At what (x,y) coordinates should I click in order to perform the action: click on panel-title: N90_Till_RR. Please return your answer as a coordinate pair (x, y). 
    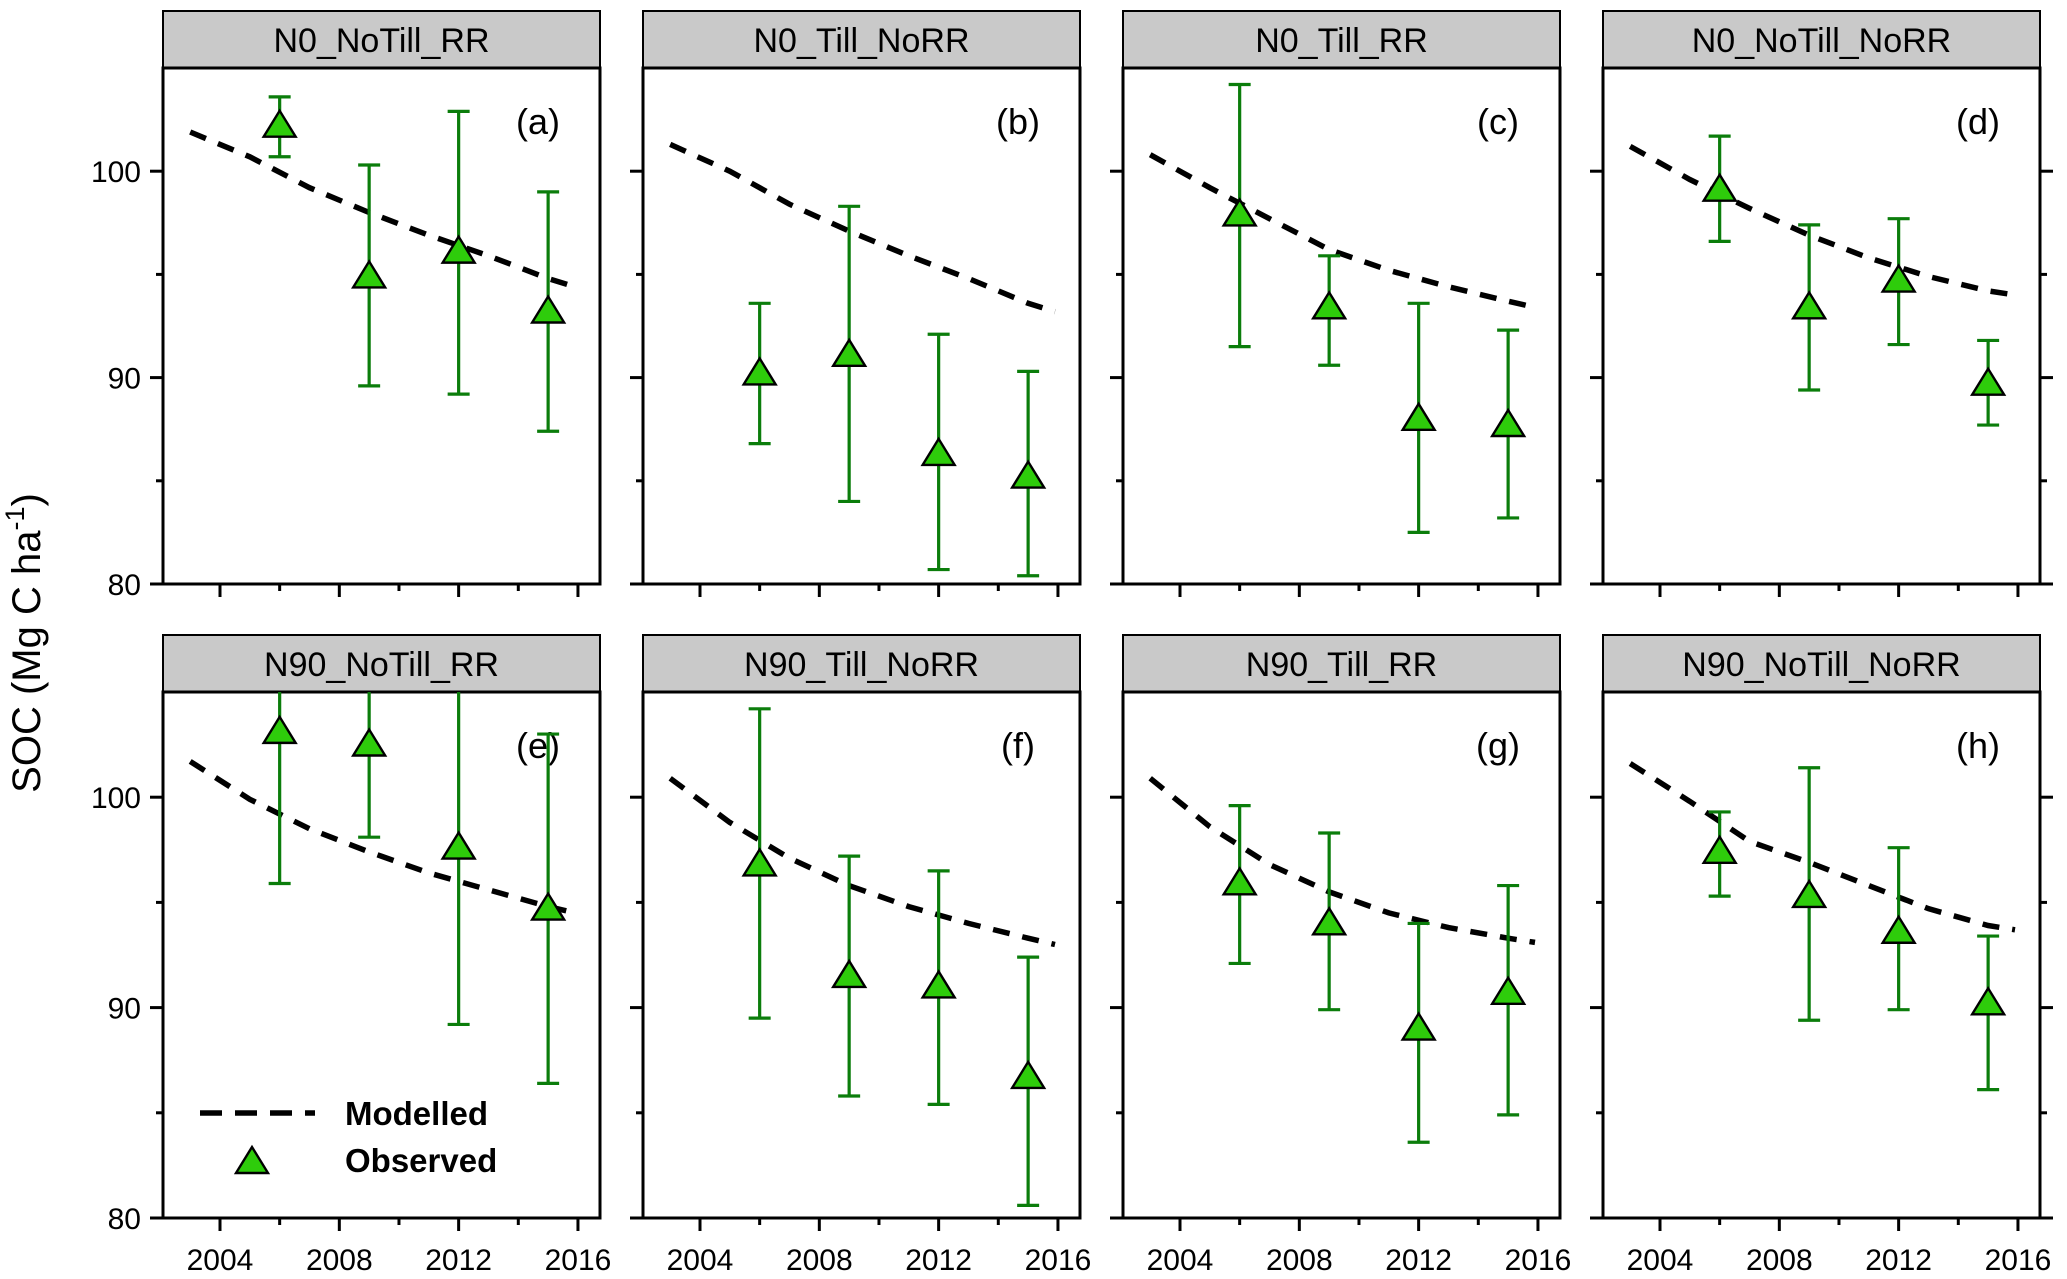
    Looking at the image, I should click on (1341, 665).